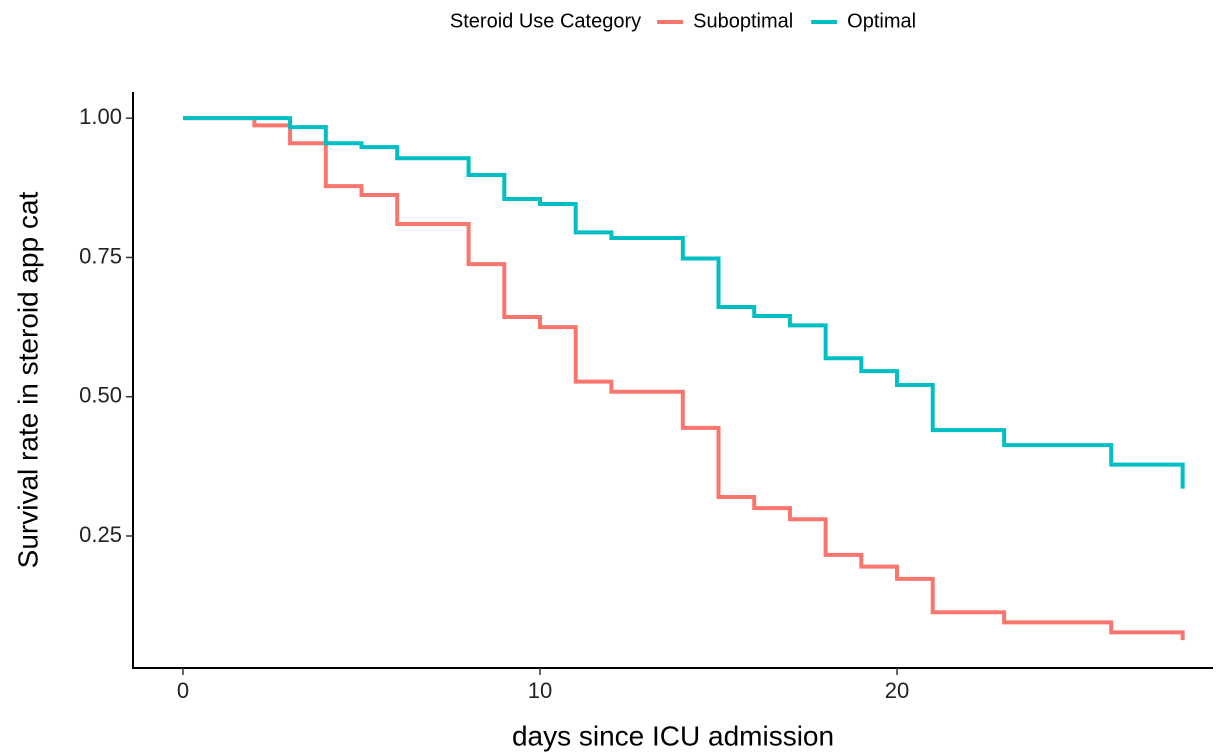 This screenshot has width=1225, height=756. Describe the element at coordinates (897, 690) in the screenshot. I see `x-tick-label: 20` at that location.